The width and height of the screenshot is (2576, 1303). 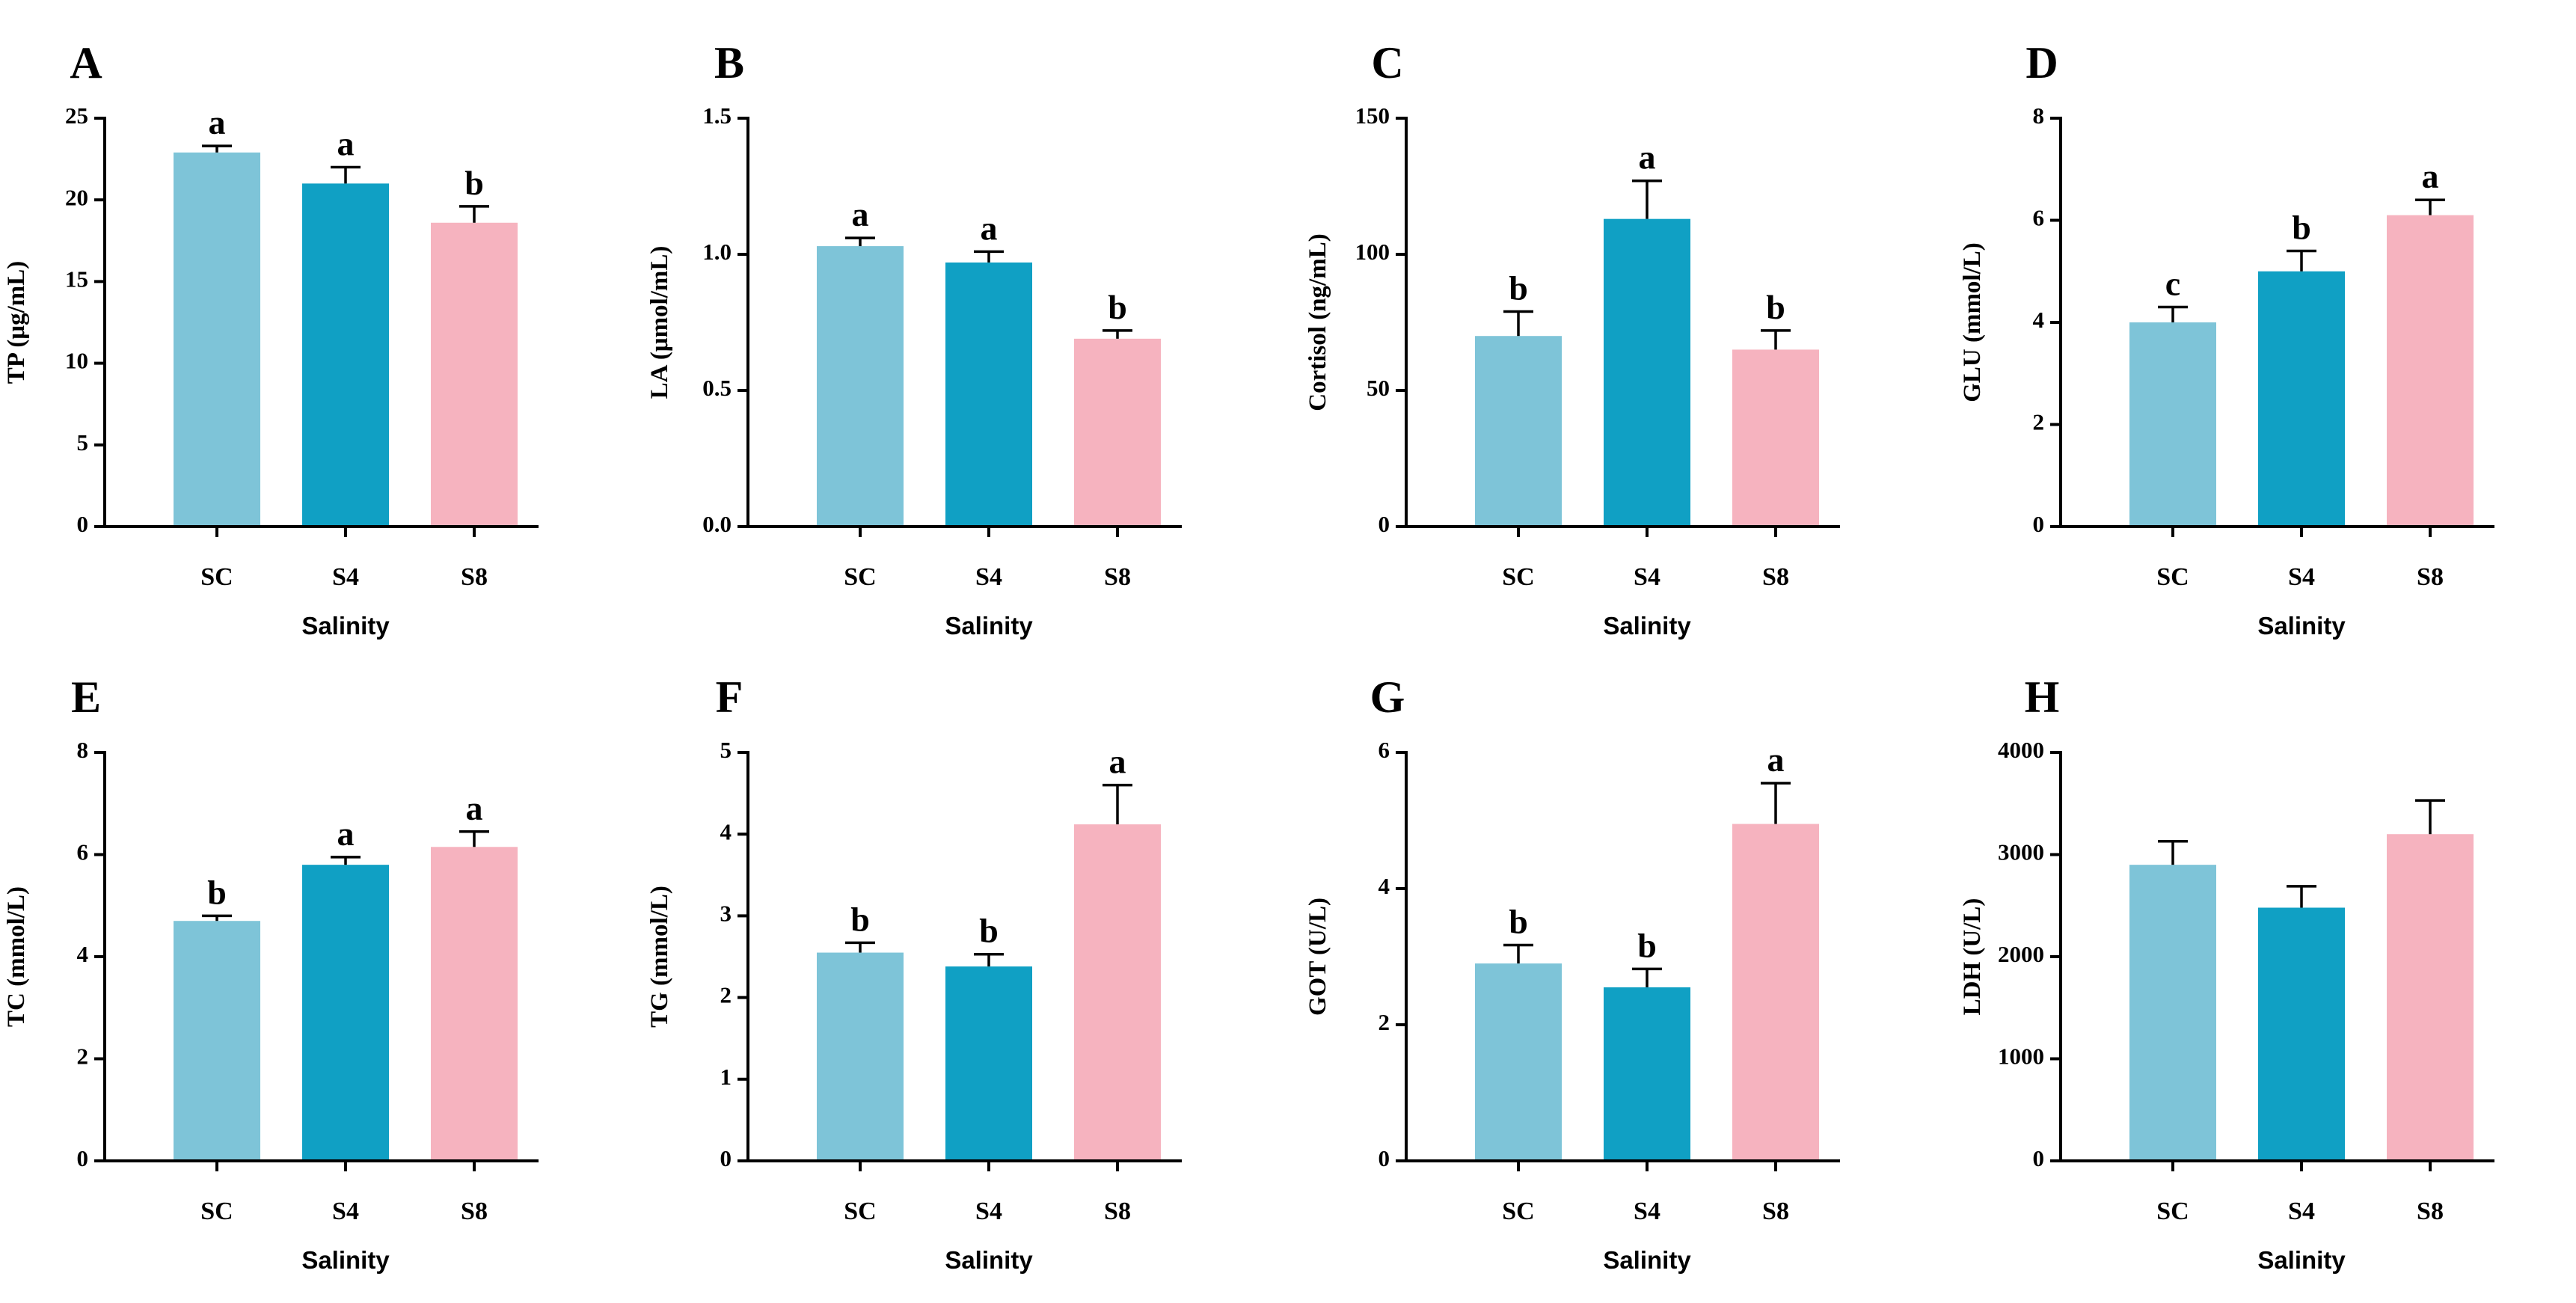 I want to click on y-tick-label: 1, so click(x=726, y=1077).